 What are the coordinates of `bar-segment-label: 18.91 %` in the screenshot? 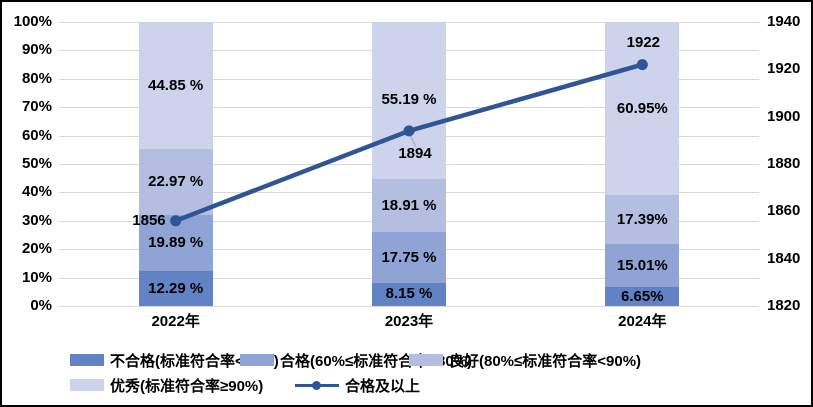 It's located at (409, 205).